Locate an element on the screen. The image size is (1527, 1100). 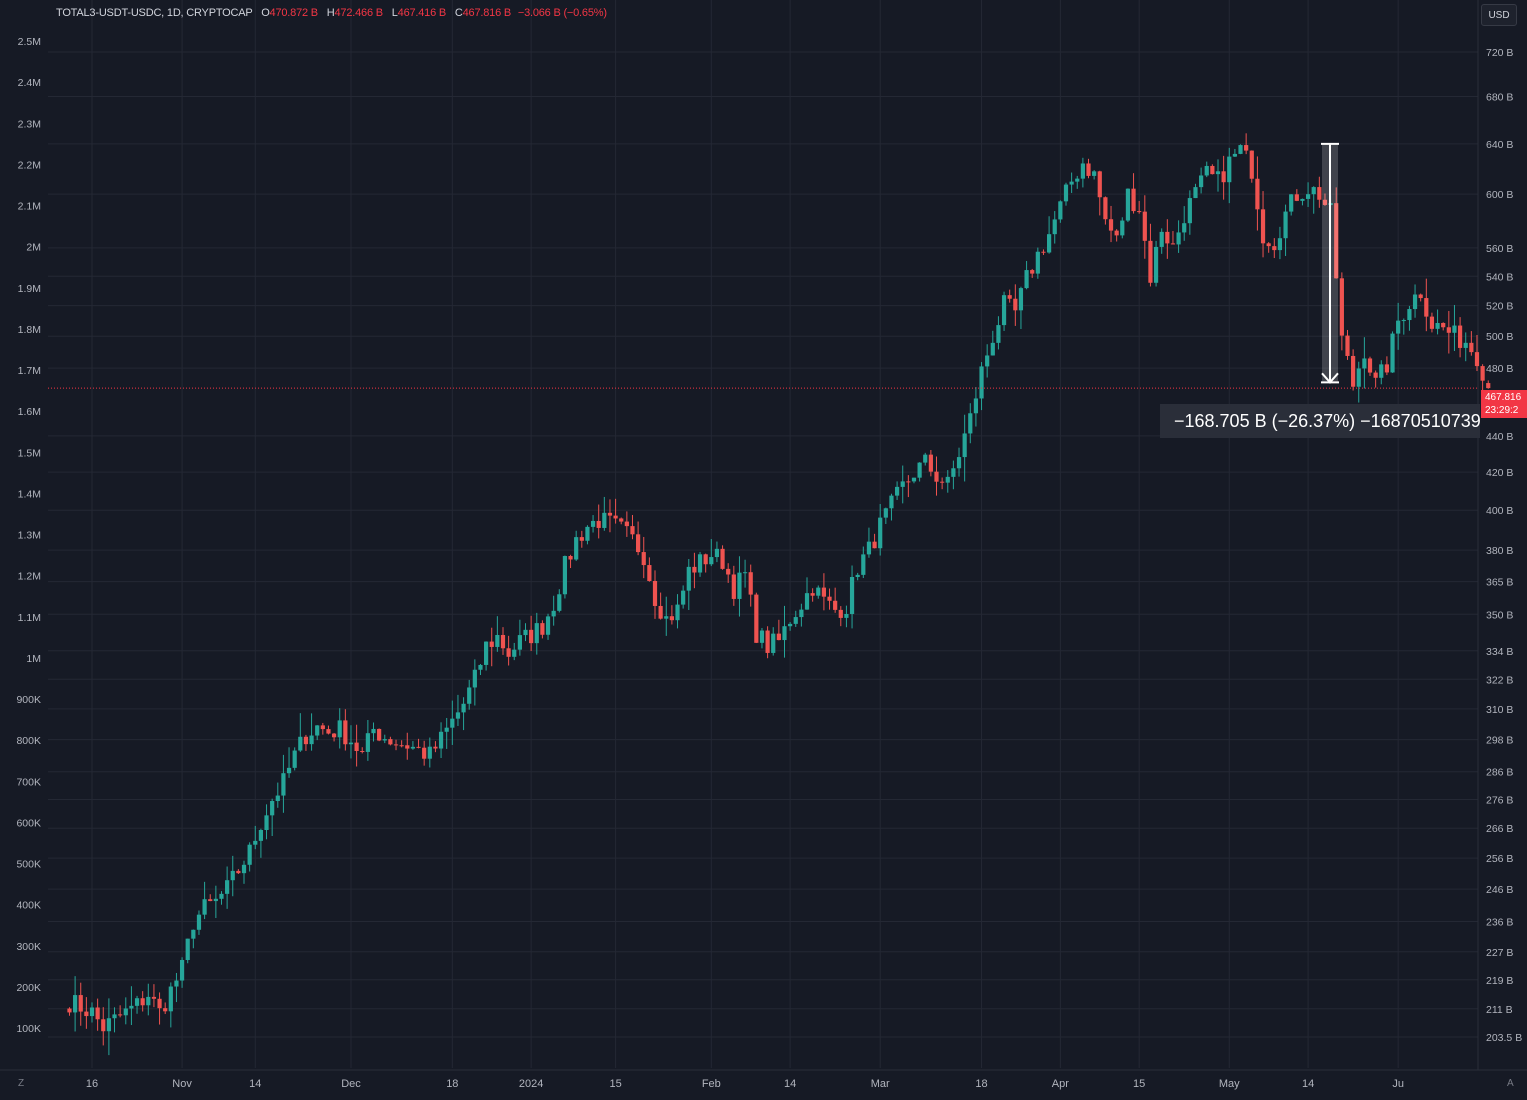
time-tick-label: Ju is located at coordinates (1398, 1084).